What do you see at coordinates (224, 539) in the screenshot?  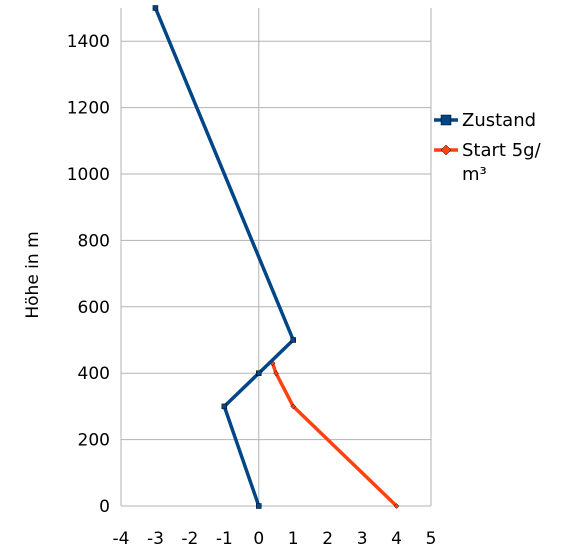 I see `x-tick-label: -1` at bounding box center [224, 539].